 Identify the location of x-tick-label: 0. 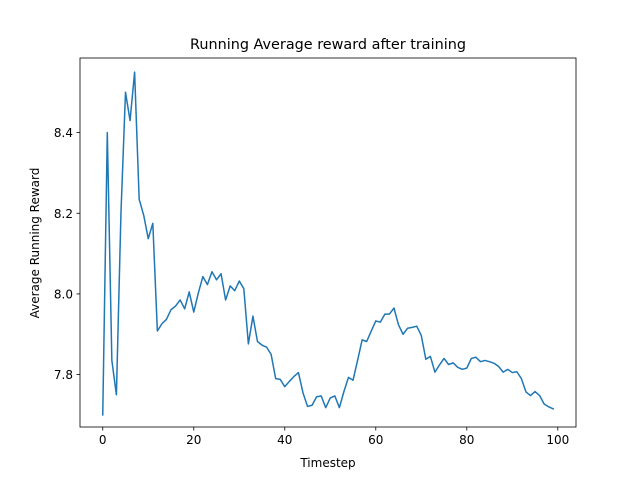
(103, 440).